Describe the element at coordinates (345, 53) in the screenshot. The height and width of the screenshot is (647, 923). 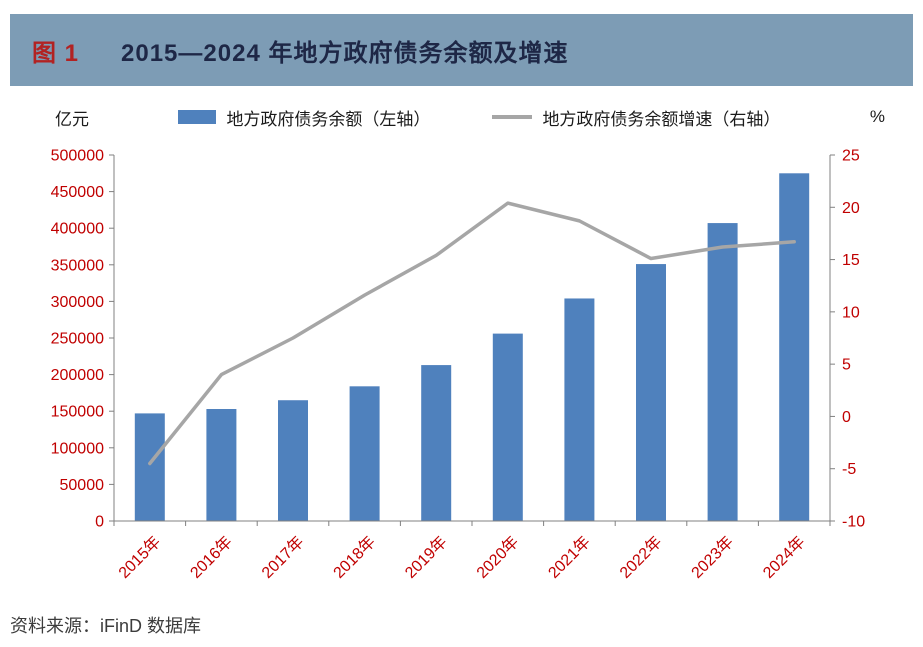
I see `figure-title: 2015—2024 年地方政府债务余额及增速` at that location.